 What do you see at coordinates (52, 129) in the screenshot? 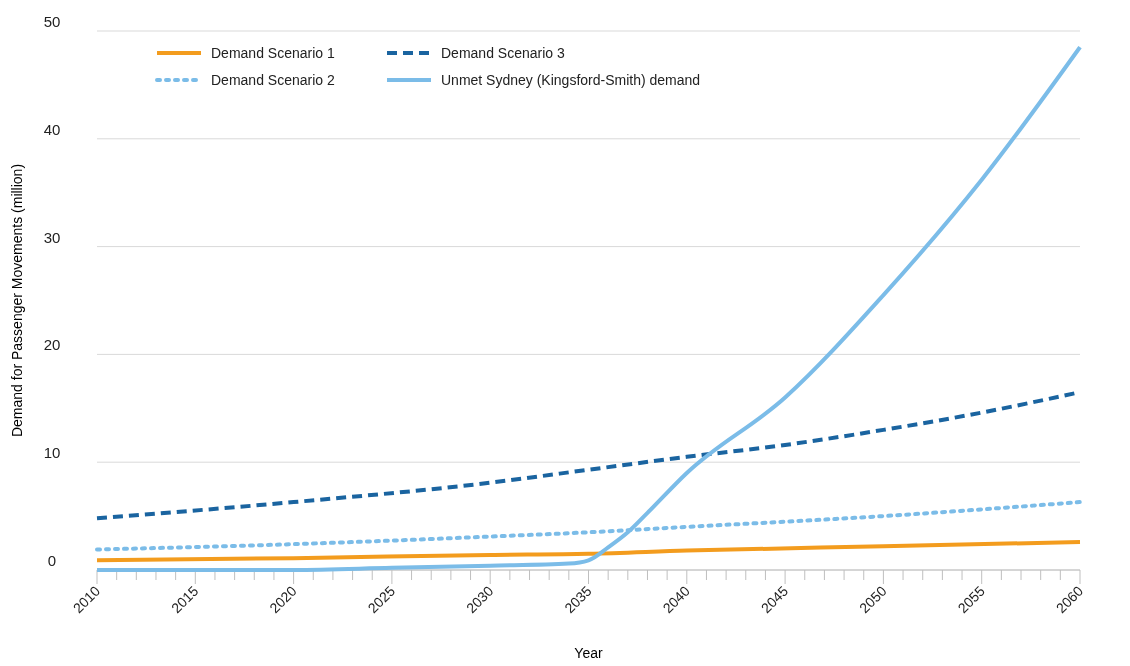
I see `y-tick-label: 40` at bounding box center [52, 129].